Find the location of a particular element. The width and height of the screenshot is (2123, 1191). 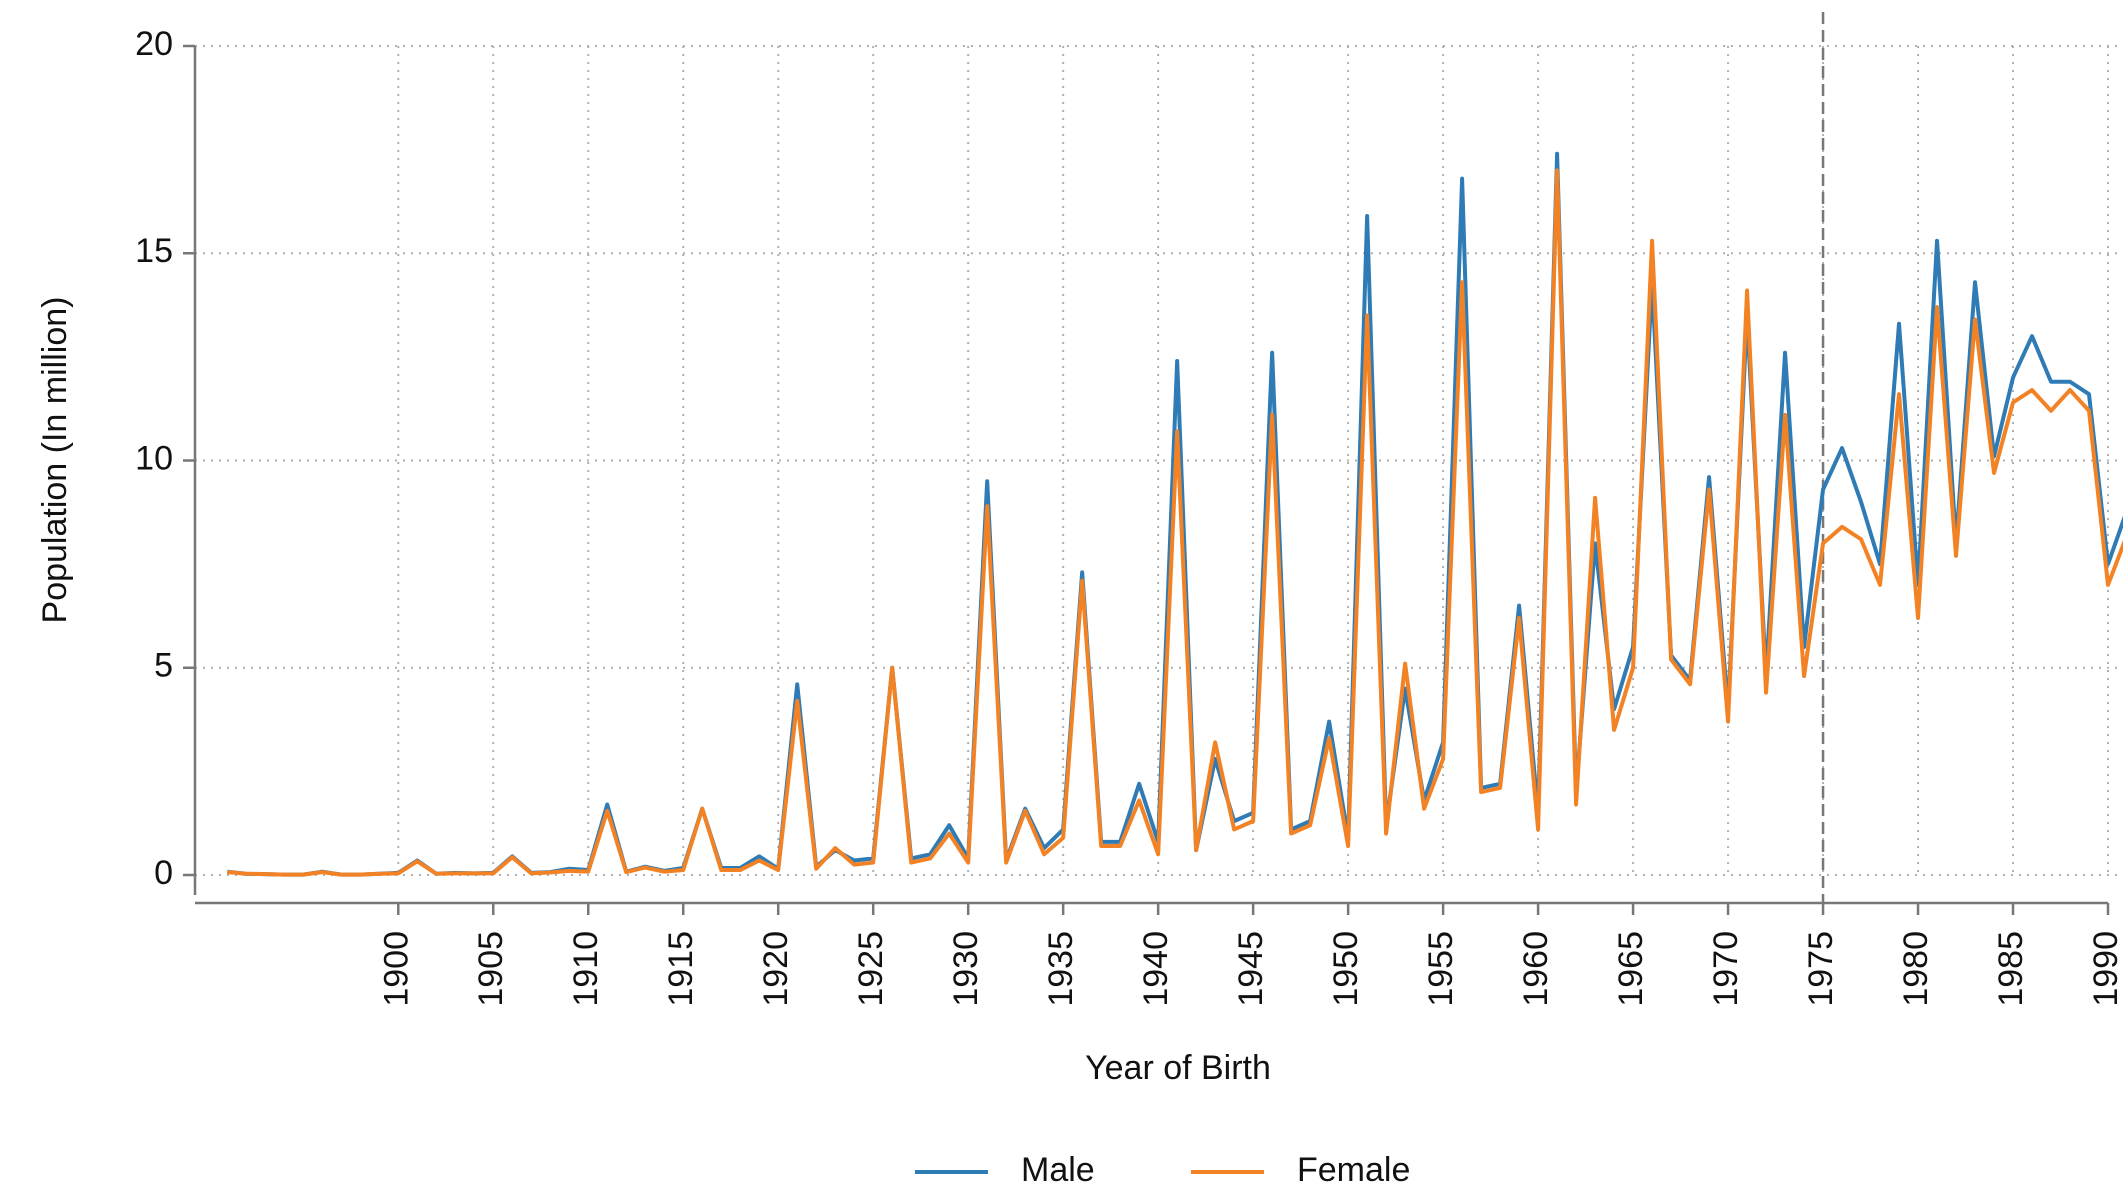

x-tick-label: 1925 is located at coordinates (871, 969).